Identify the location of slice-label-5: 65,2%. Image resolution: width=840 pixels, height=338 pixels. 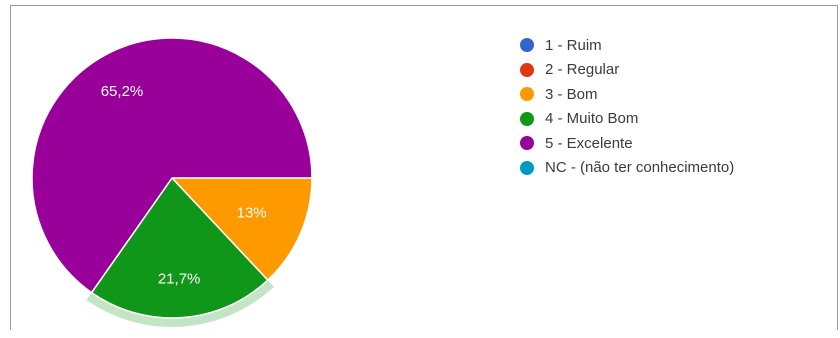
(122, 91).